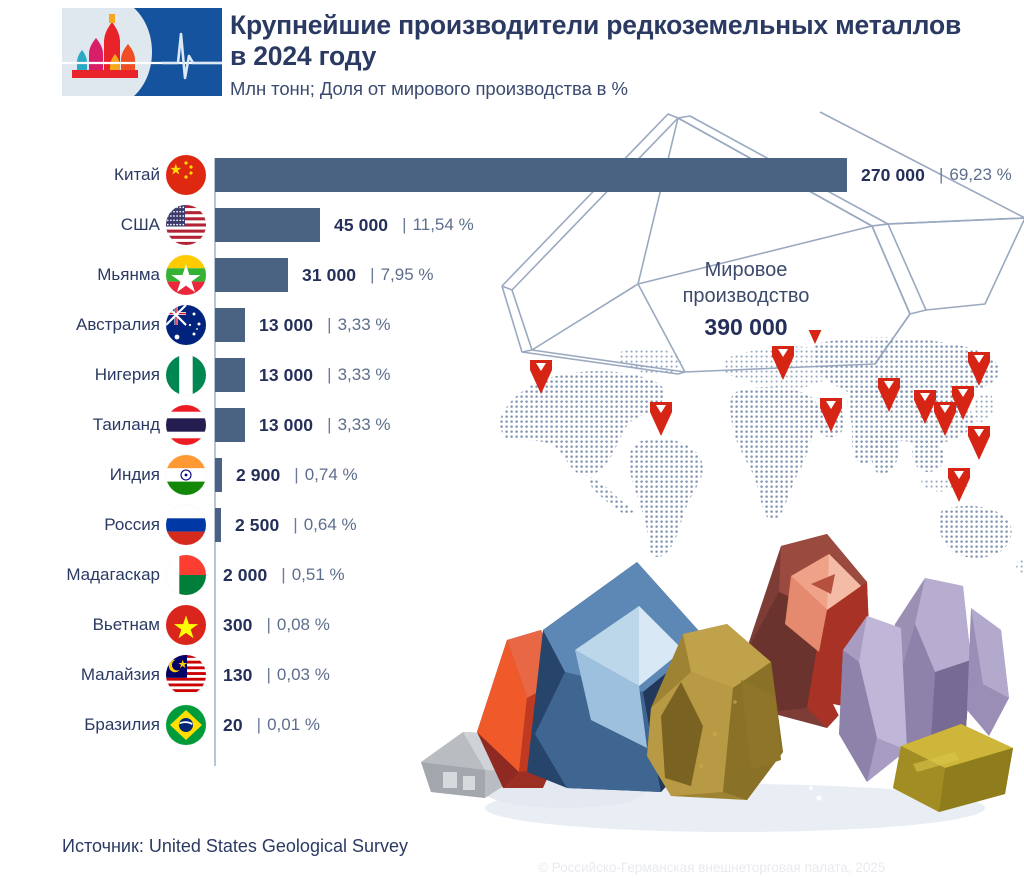  I want to click on country-label: Индия, so click(134, 474).